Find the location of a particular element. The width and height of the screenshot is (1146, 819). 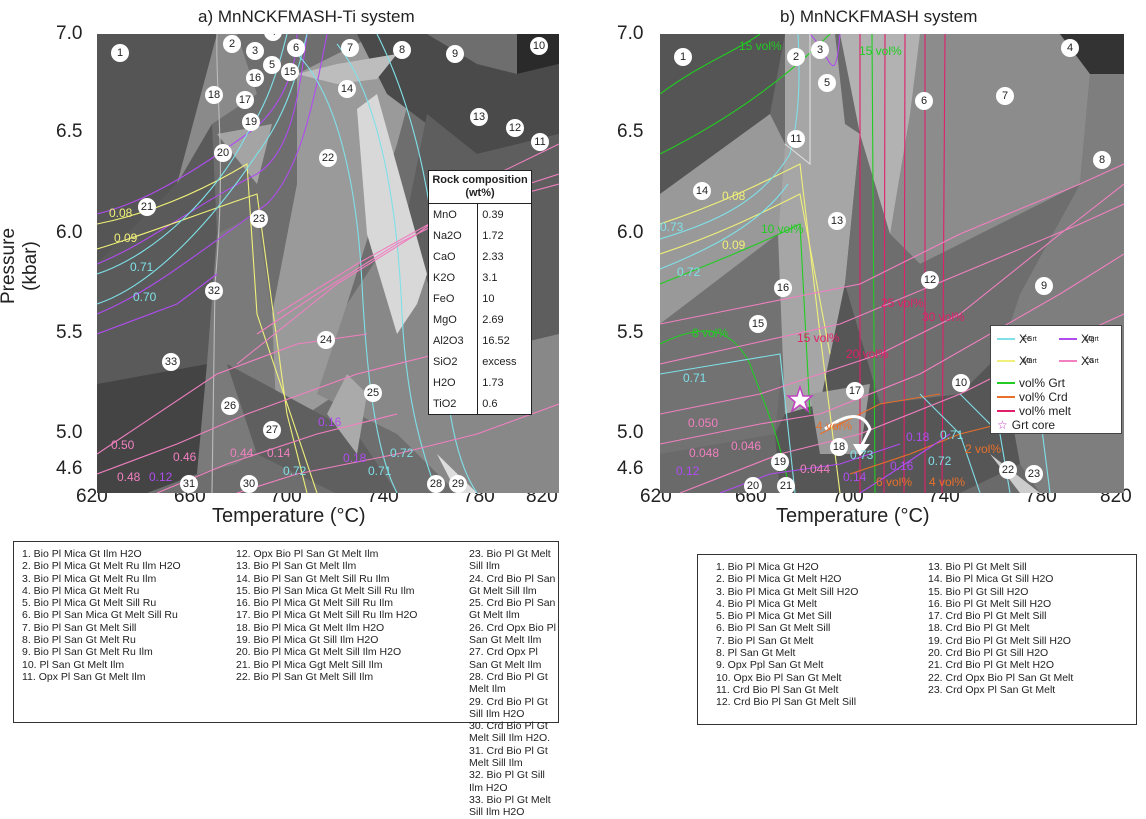

panel-b-title: b) MnNCKFMASH system is located at coordinates (879, 16).